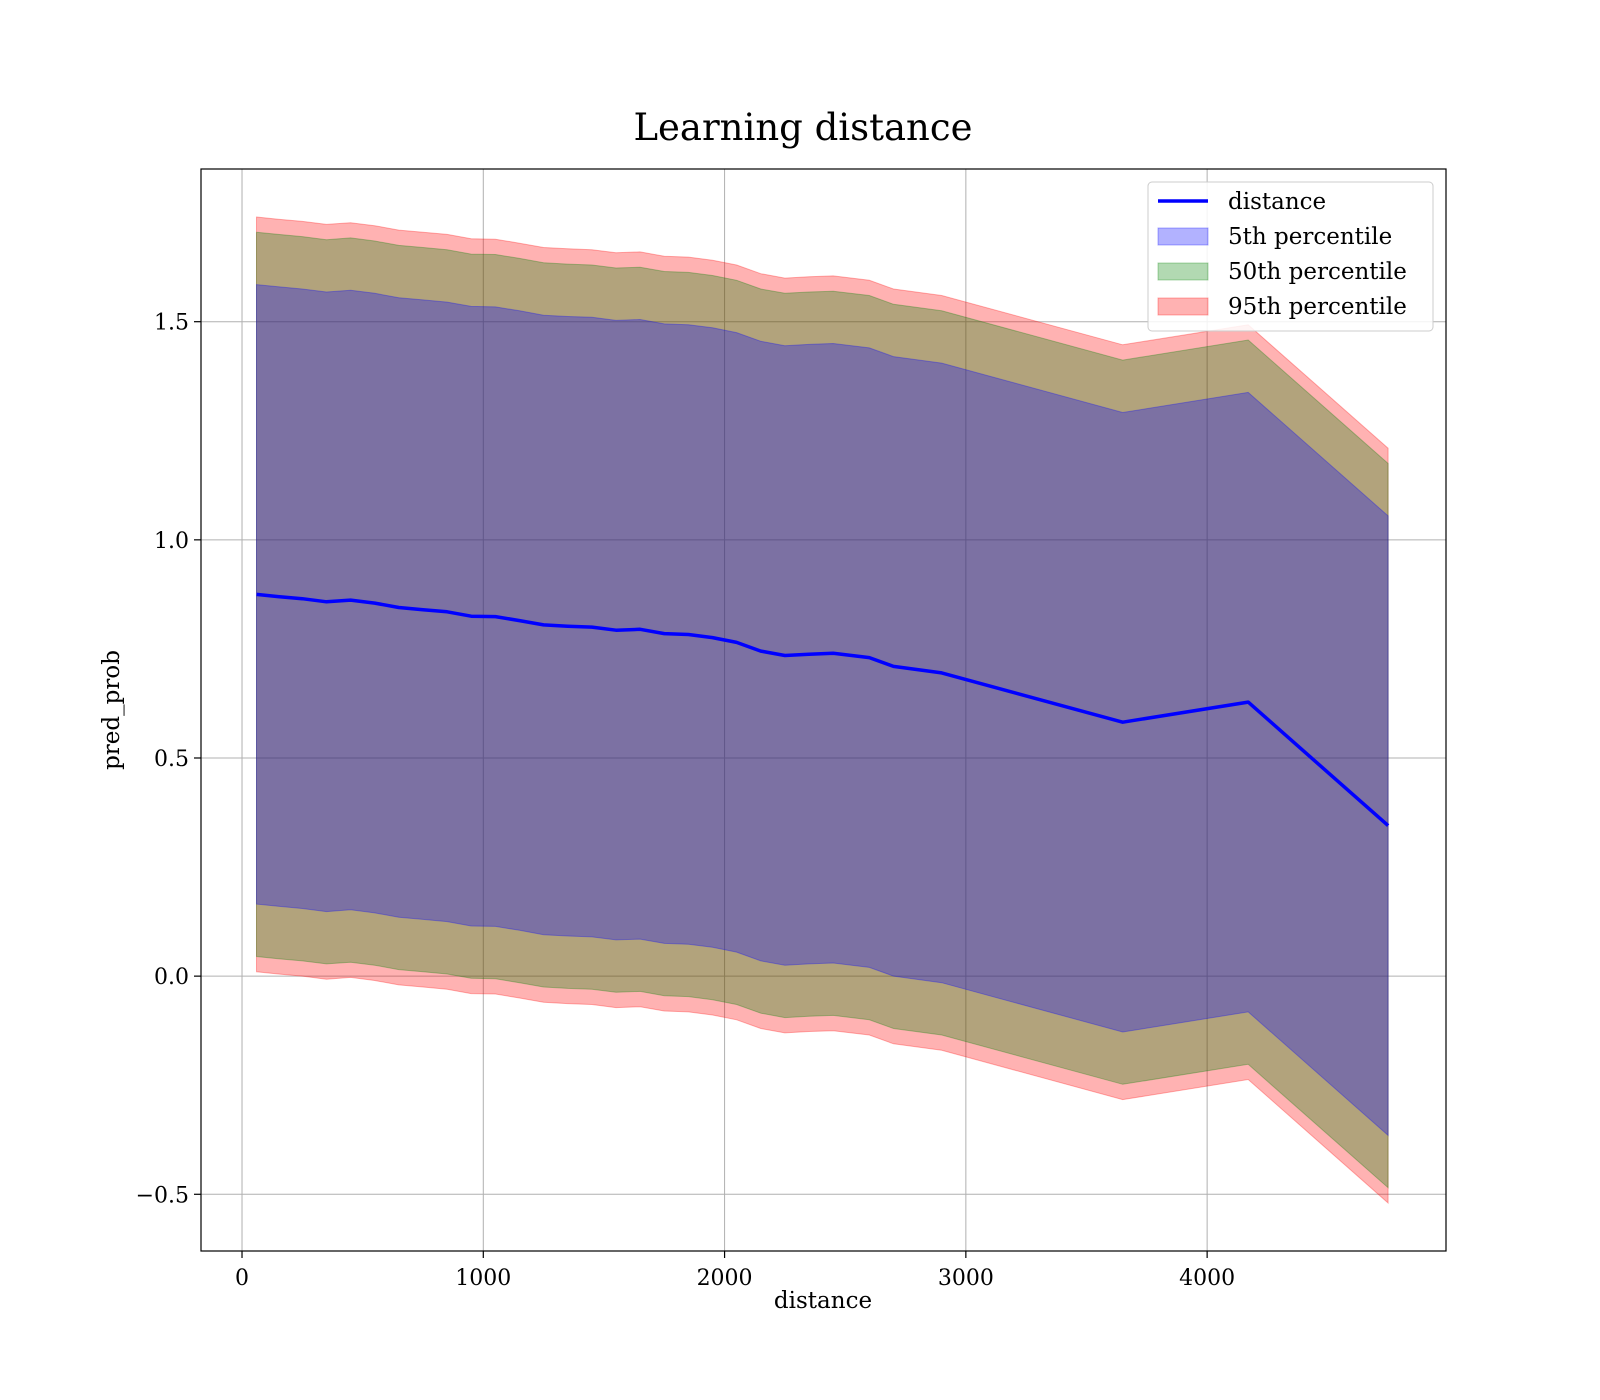 This screenshot has width=1600, height=1400. What do you see at coordinates (1317, 272) in the screenshot?
I see `legend-label-50th-percentile: 50th percentile` at bounding box center [1317, 272].